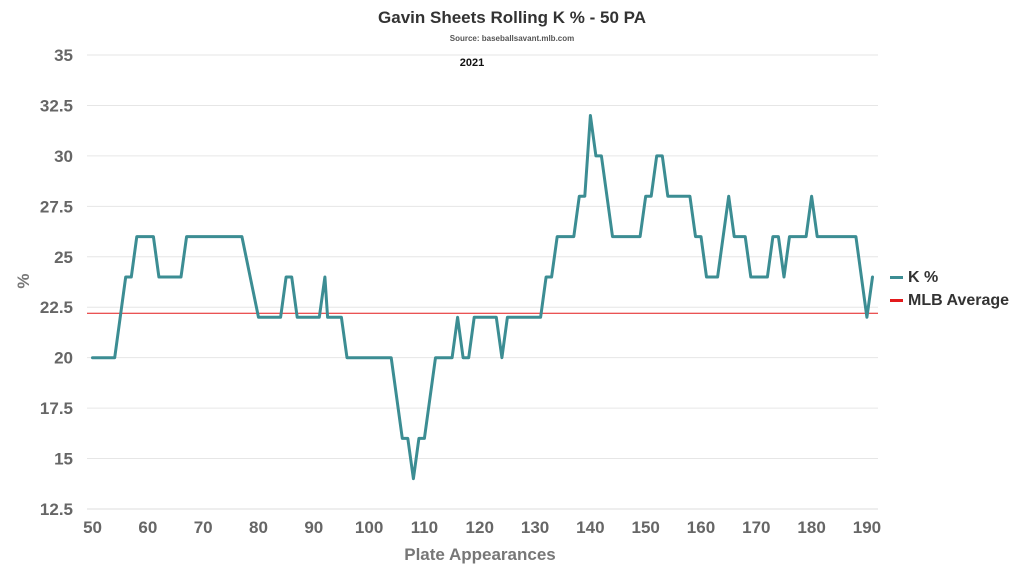 The image size is (1024, 576). Describe the element at coordinates (923, 277) in the screenshot. I see `legend-label-k-pct: K %` at that location.